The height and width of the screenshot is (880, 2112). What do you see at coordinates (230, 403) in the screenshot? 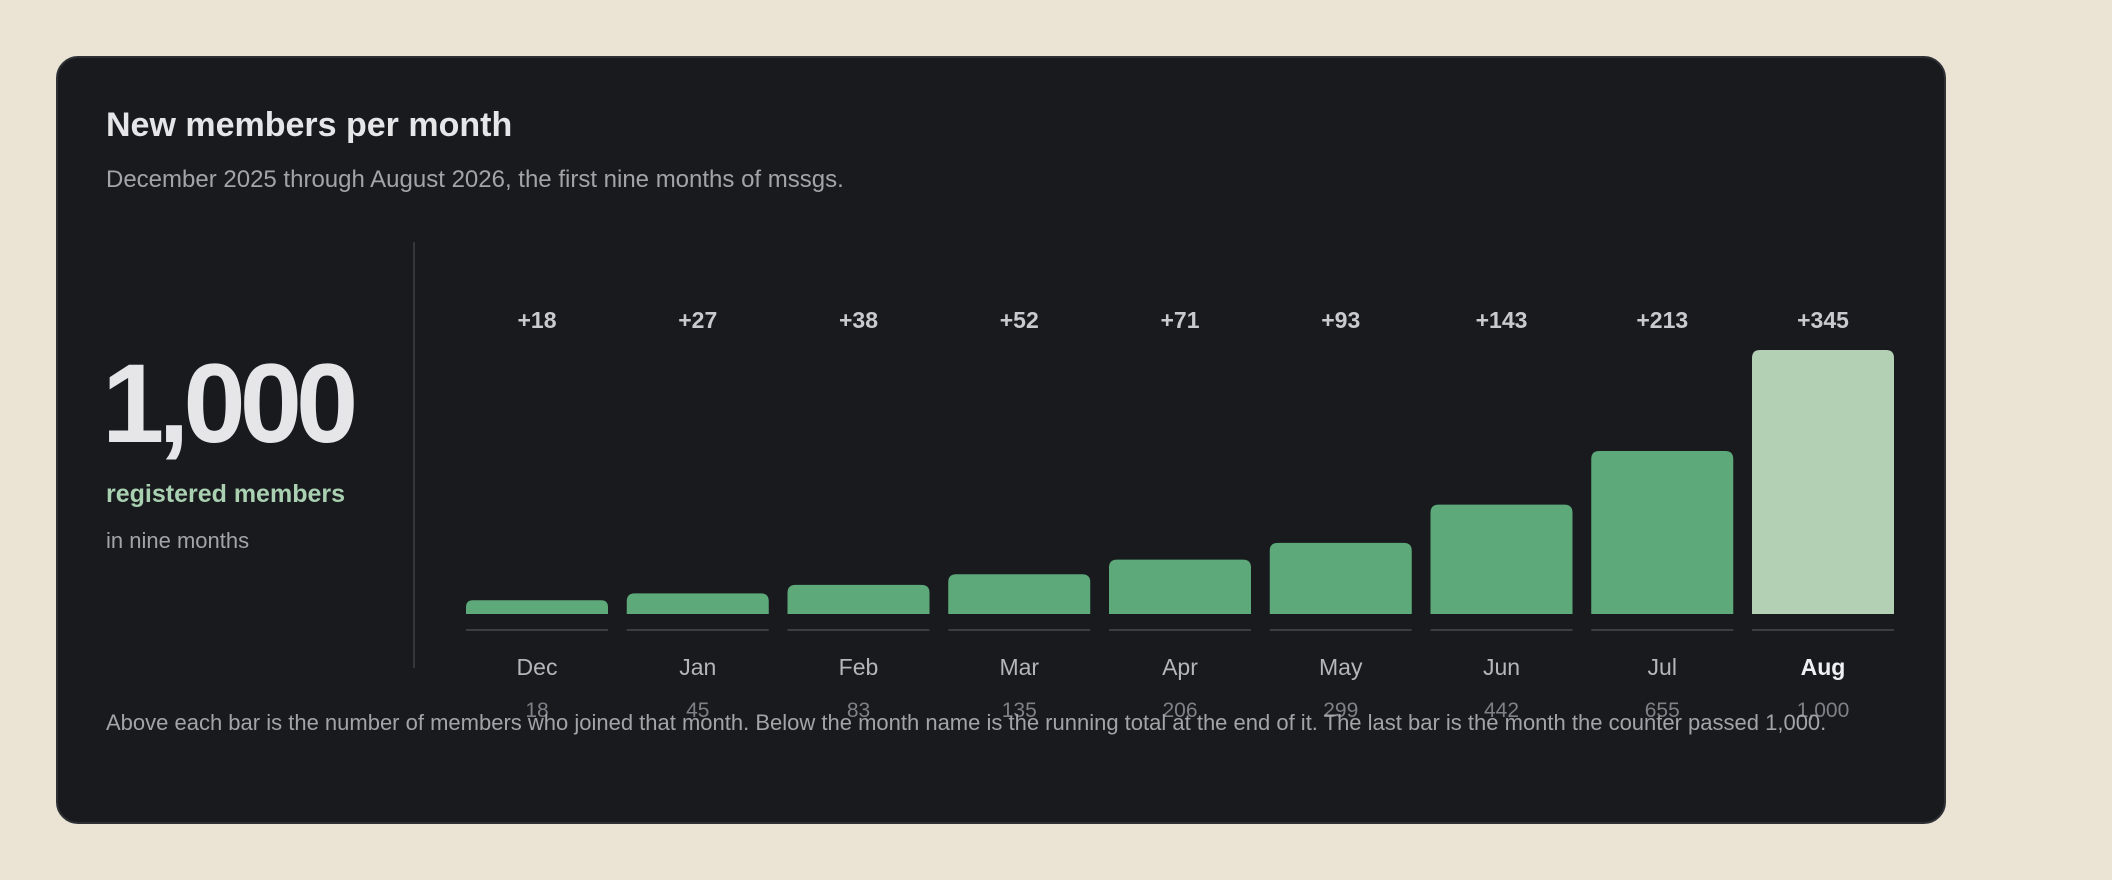
I see `total-members-value: 1,000` at bounding box center [230, 403].